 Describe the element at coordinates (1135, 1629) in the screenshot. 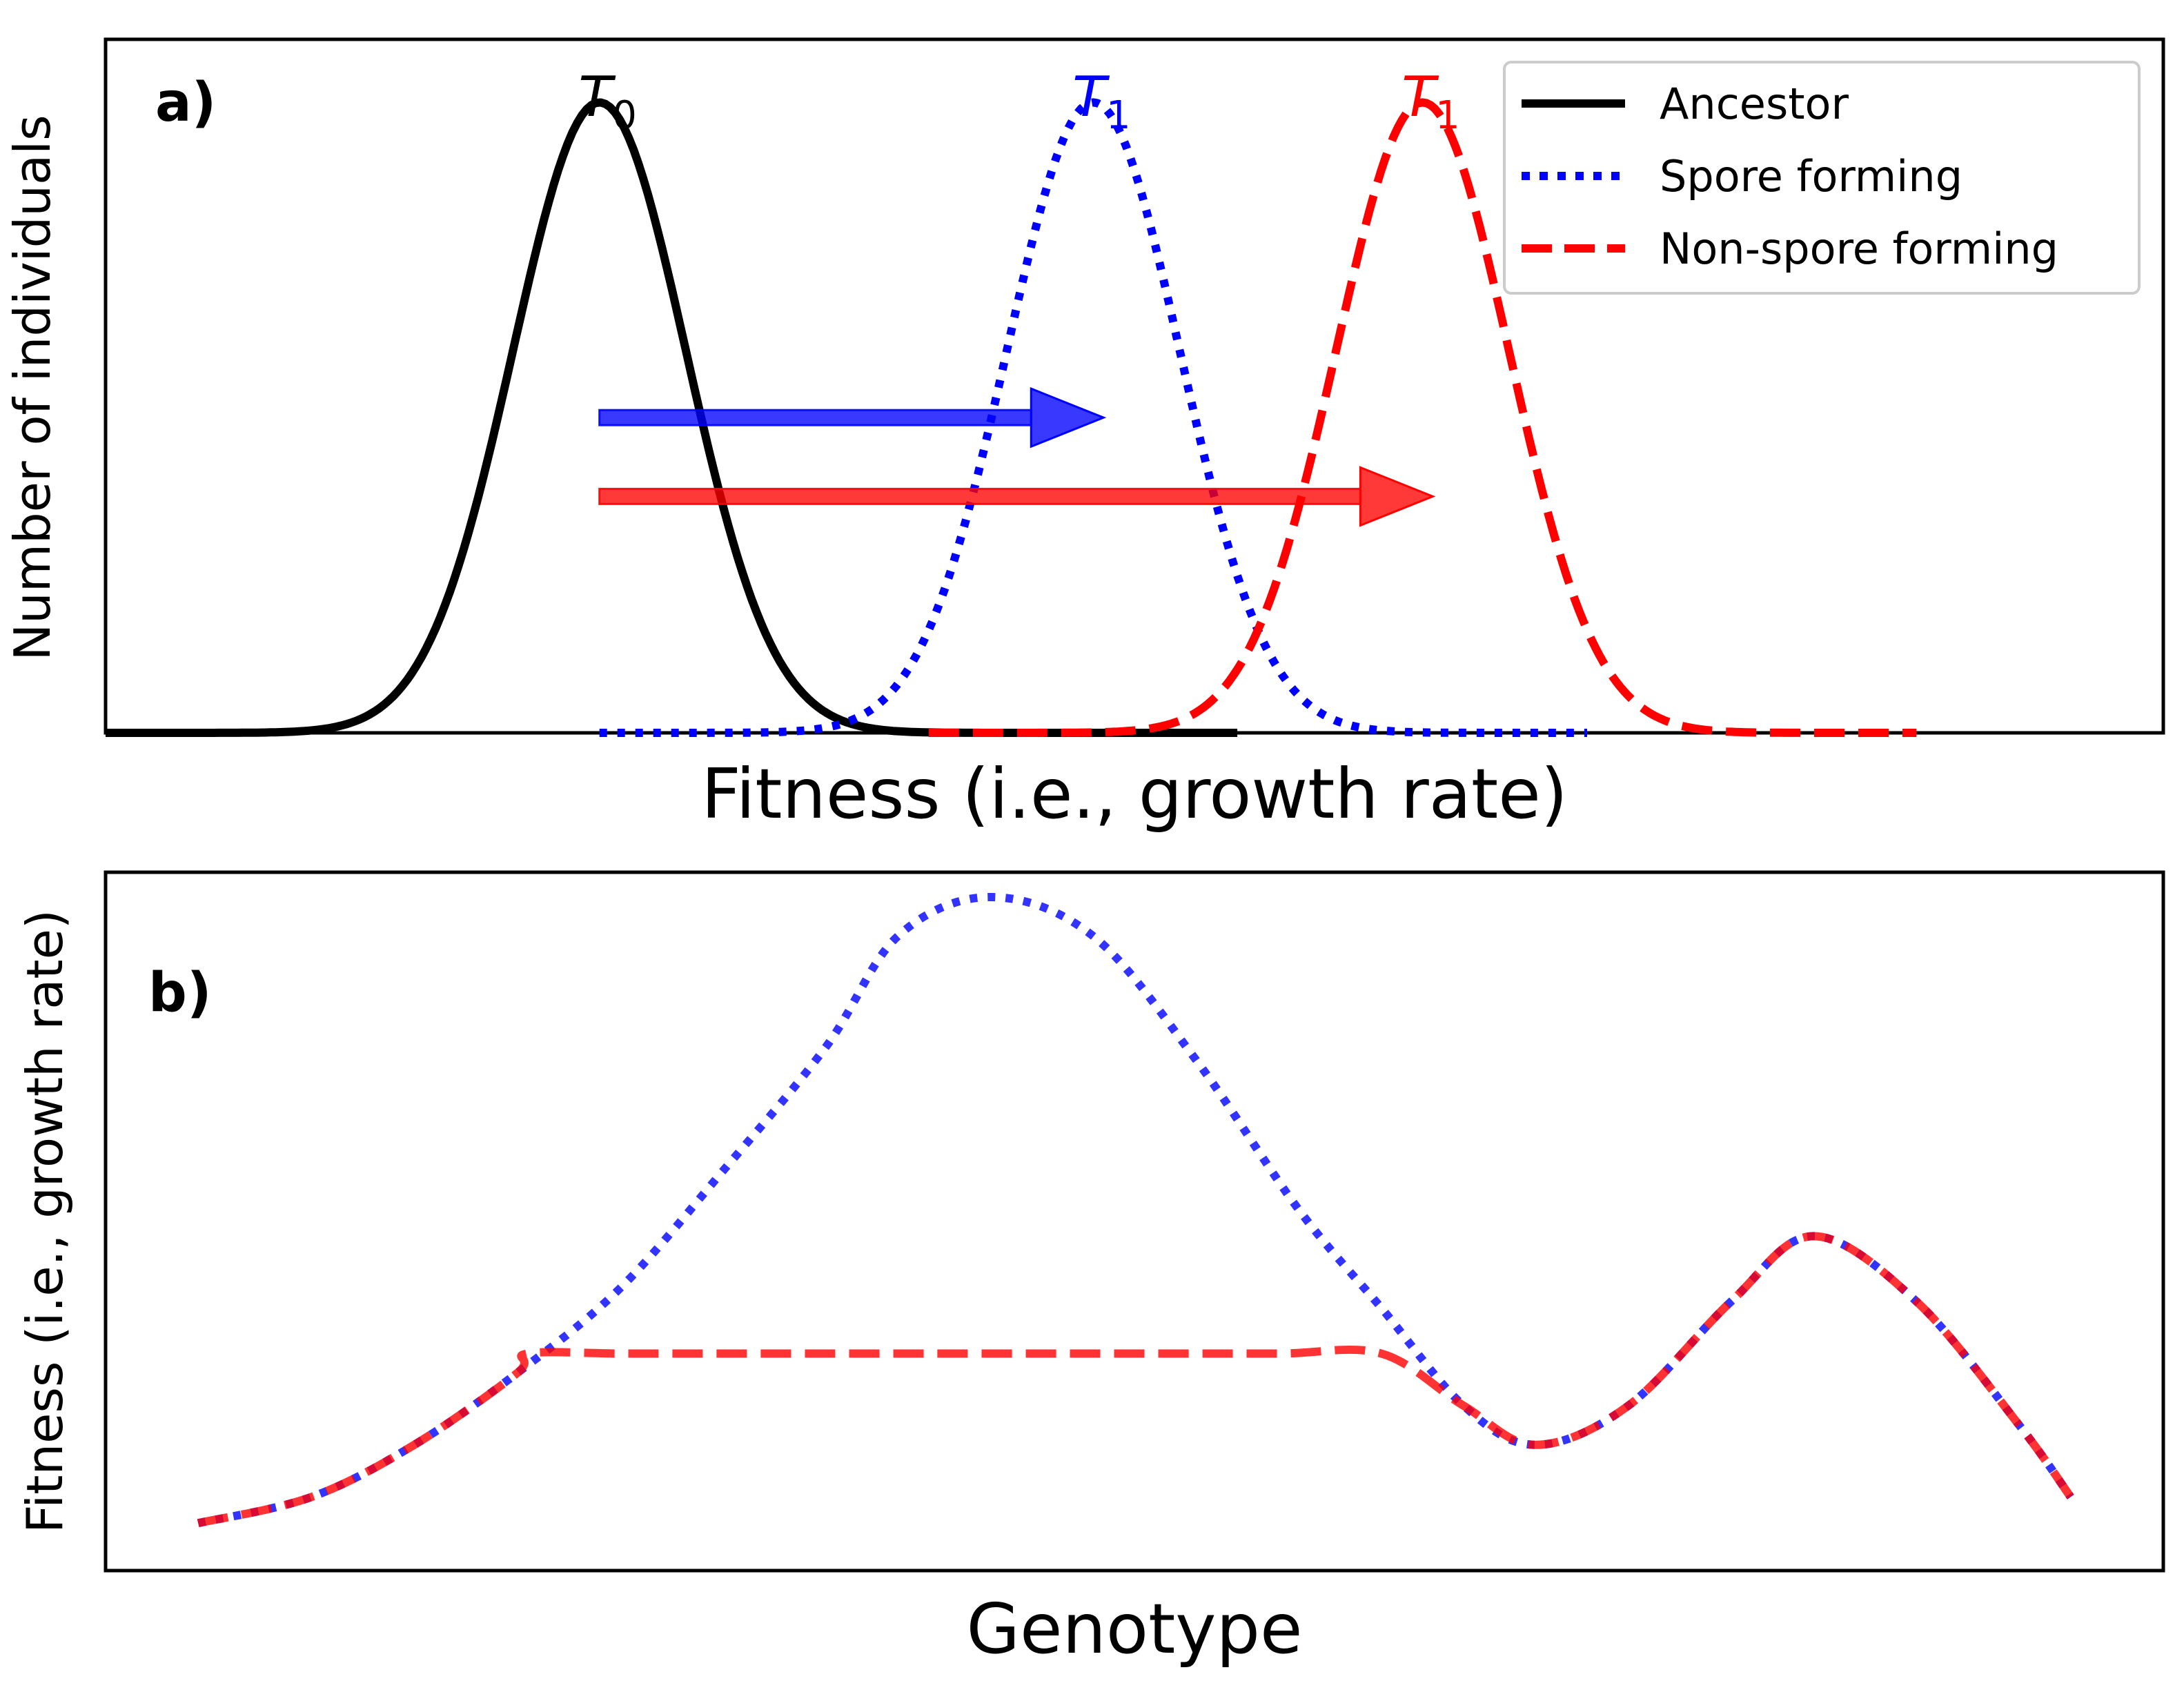

I see `panel-b-xlabel: Genotype` at that location.